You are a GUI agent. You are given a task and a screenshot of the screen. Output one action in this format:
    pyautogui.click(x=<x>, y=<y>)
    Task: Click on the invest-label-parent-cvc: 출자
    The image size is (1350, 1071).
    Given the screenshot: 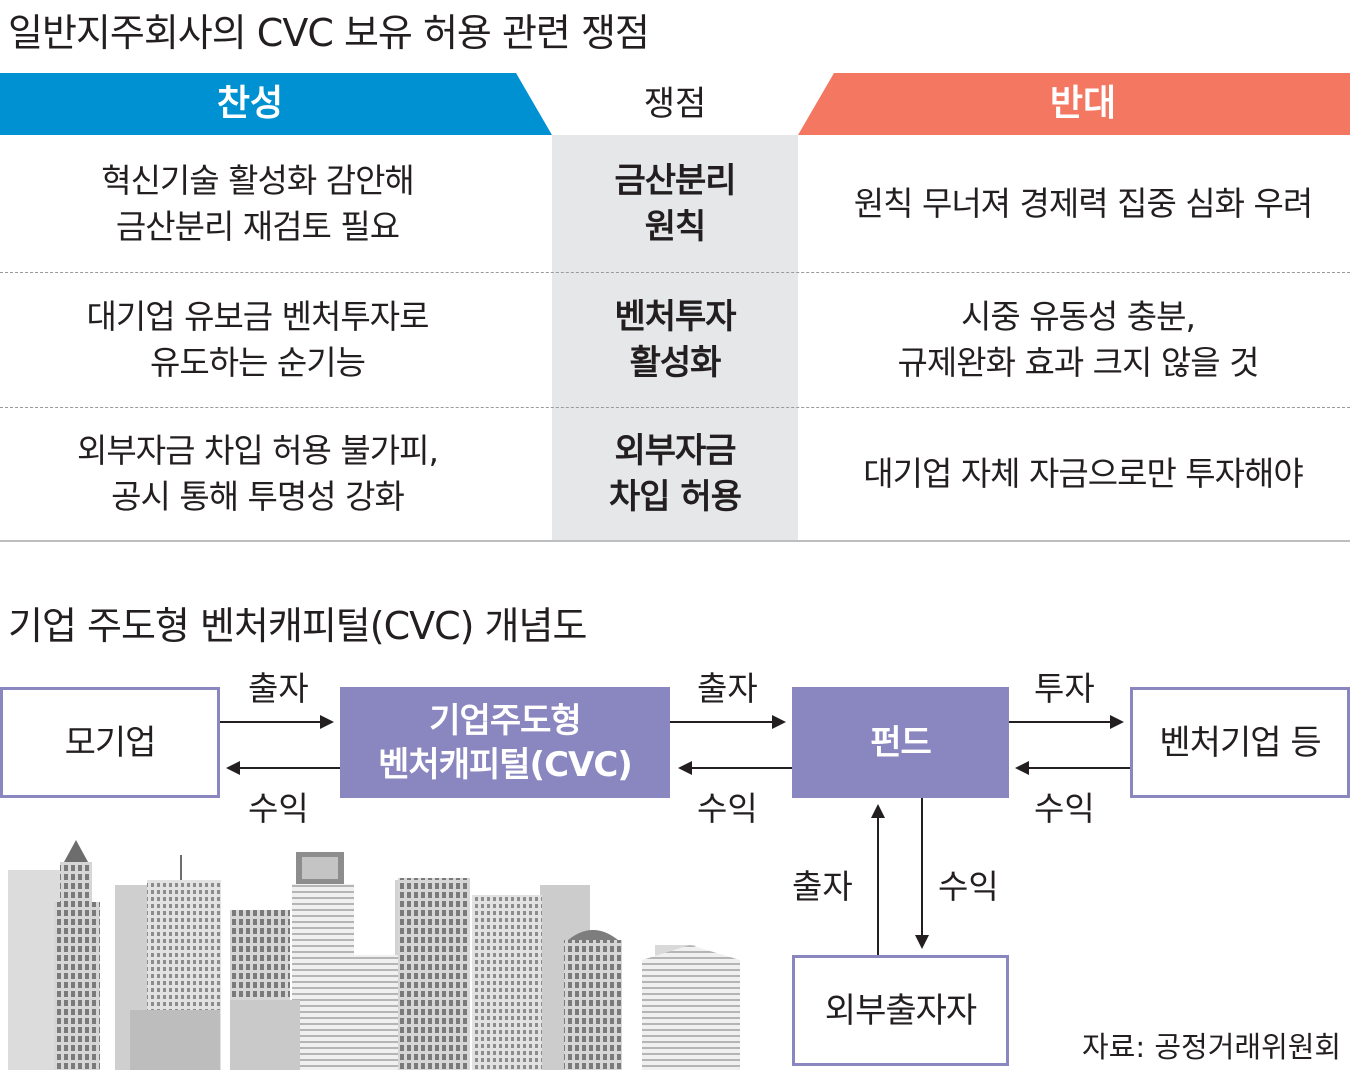 What is the action you would take?
    pyautogui.click(x=278, y=688)
    